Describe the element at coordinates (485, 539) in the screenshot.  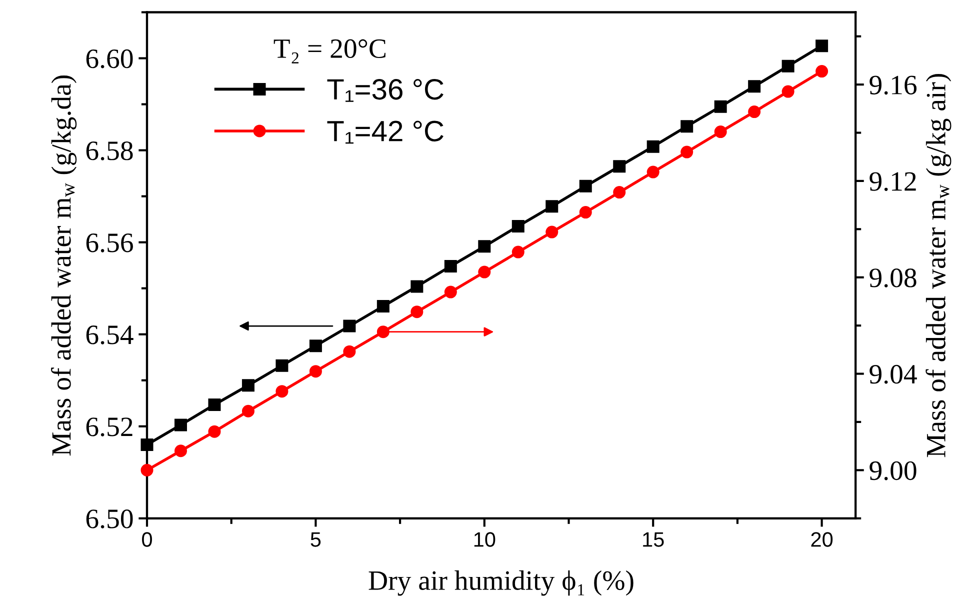
I see `x-tick-label: 10` at that location.